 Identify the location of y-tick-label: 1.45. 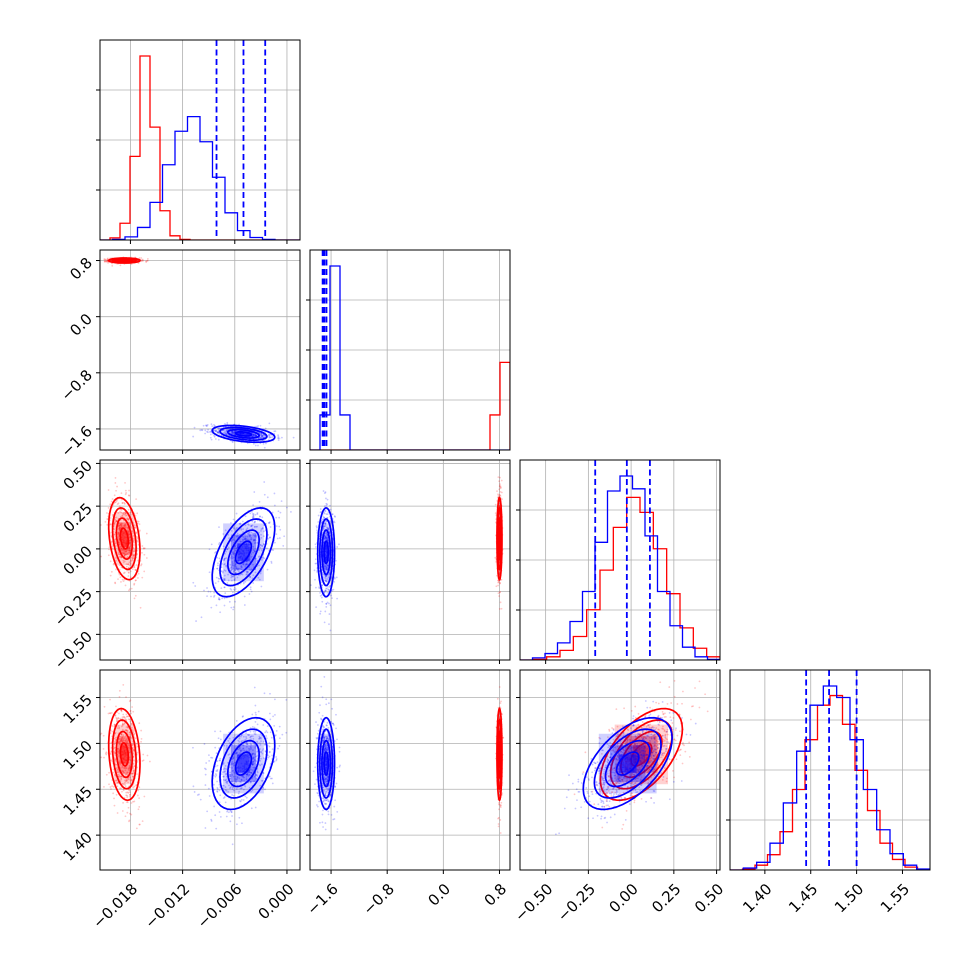
(78, 801).